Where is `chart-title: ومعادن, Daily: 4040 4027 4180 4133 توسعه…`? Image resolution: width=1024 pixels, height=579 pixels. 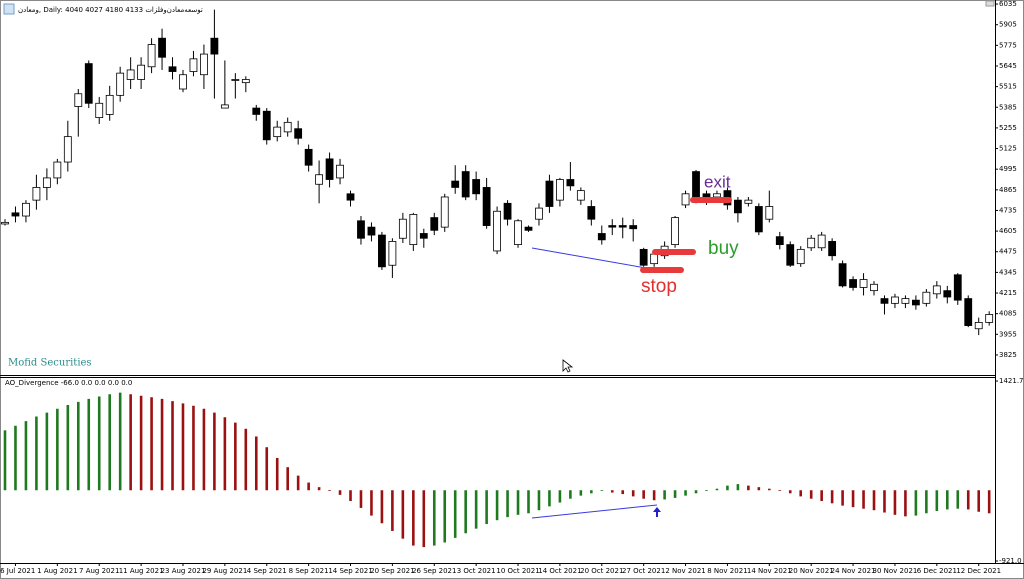 chart-title: ومعادن, Daily: 4040 4027 4180 4133 توسعه… is located at coordinates (110, 10).